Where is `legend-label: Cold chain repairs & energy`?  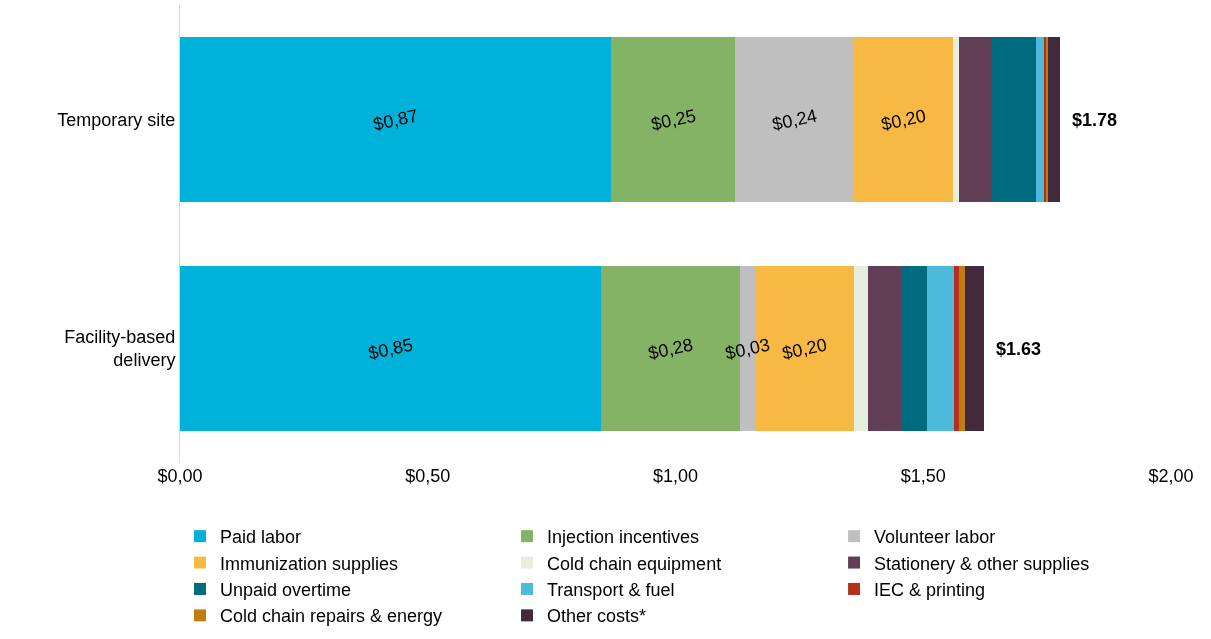
legend-label: Cold chain repairs & energy is located at coordinates (331, 616).